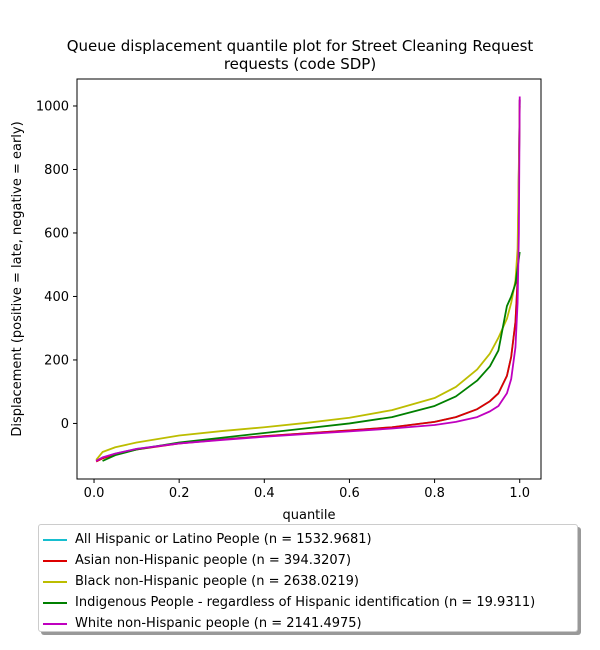  Describe the element at coordinates (349, 493) in the screenshot. I see `x-tick-label: 0.6` at that location.